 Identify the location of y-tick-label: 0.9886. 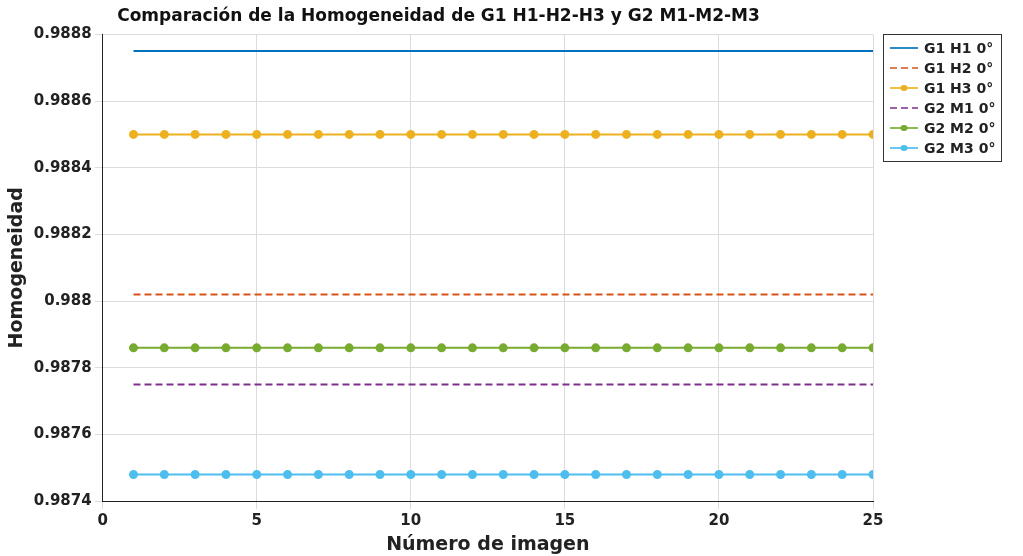
(62, 99).